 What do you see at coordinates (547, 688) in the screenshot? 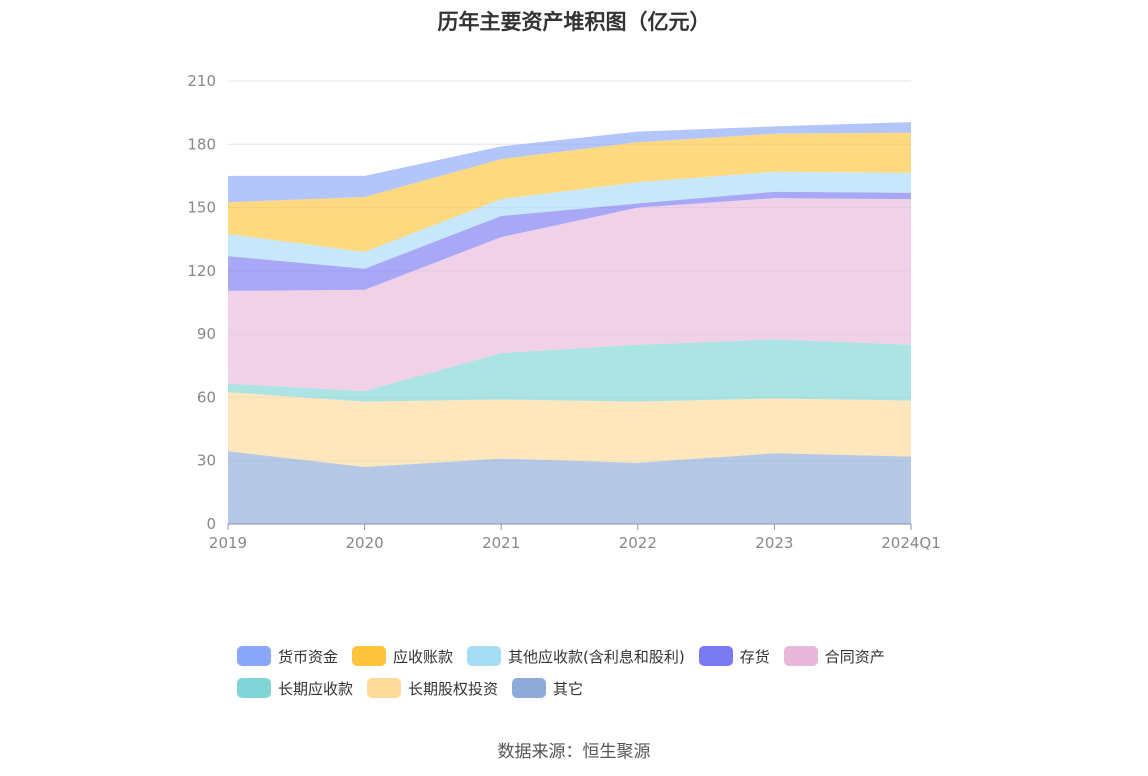
I see `legend-item-其它: 其它` at bounding box center [547, 688].